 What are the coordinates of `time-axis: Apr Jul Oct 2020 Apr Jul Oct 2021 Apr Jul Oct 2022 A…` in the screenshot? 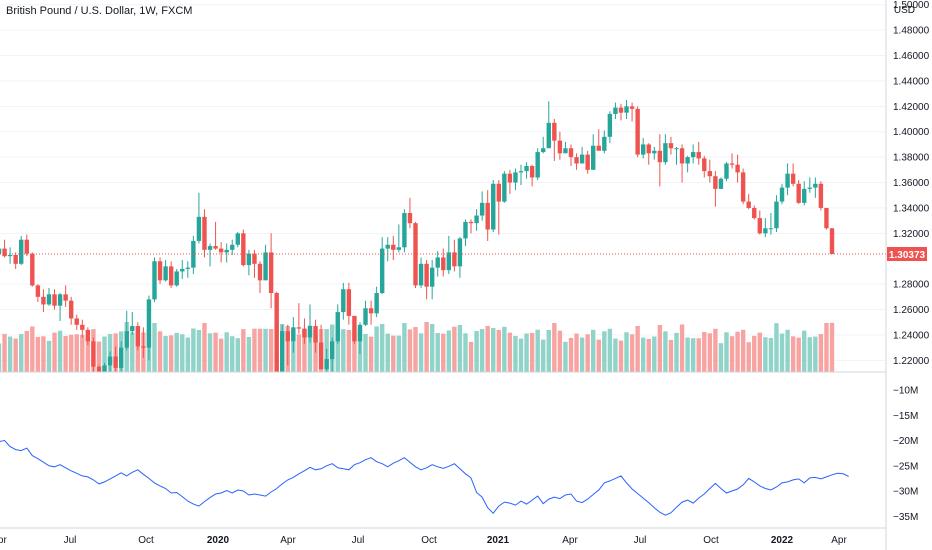 It's located at (423, 540).